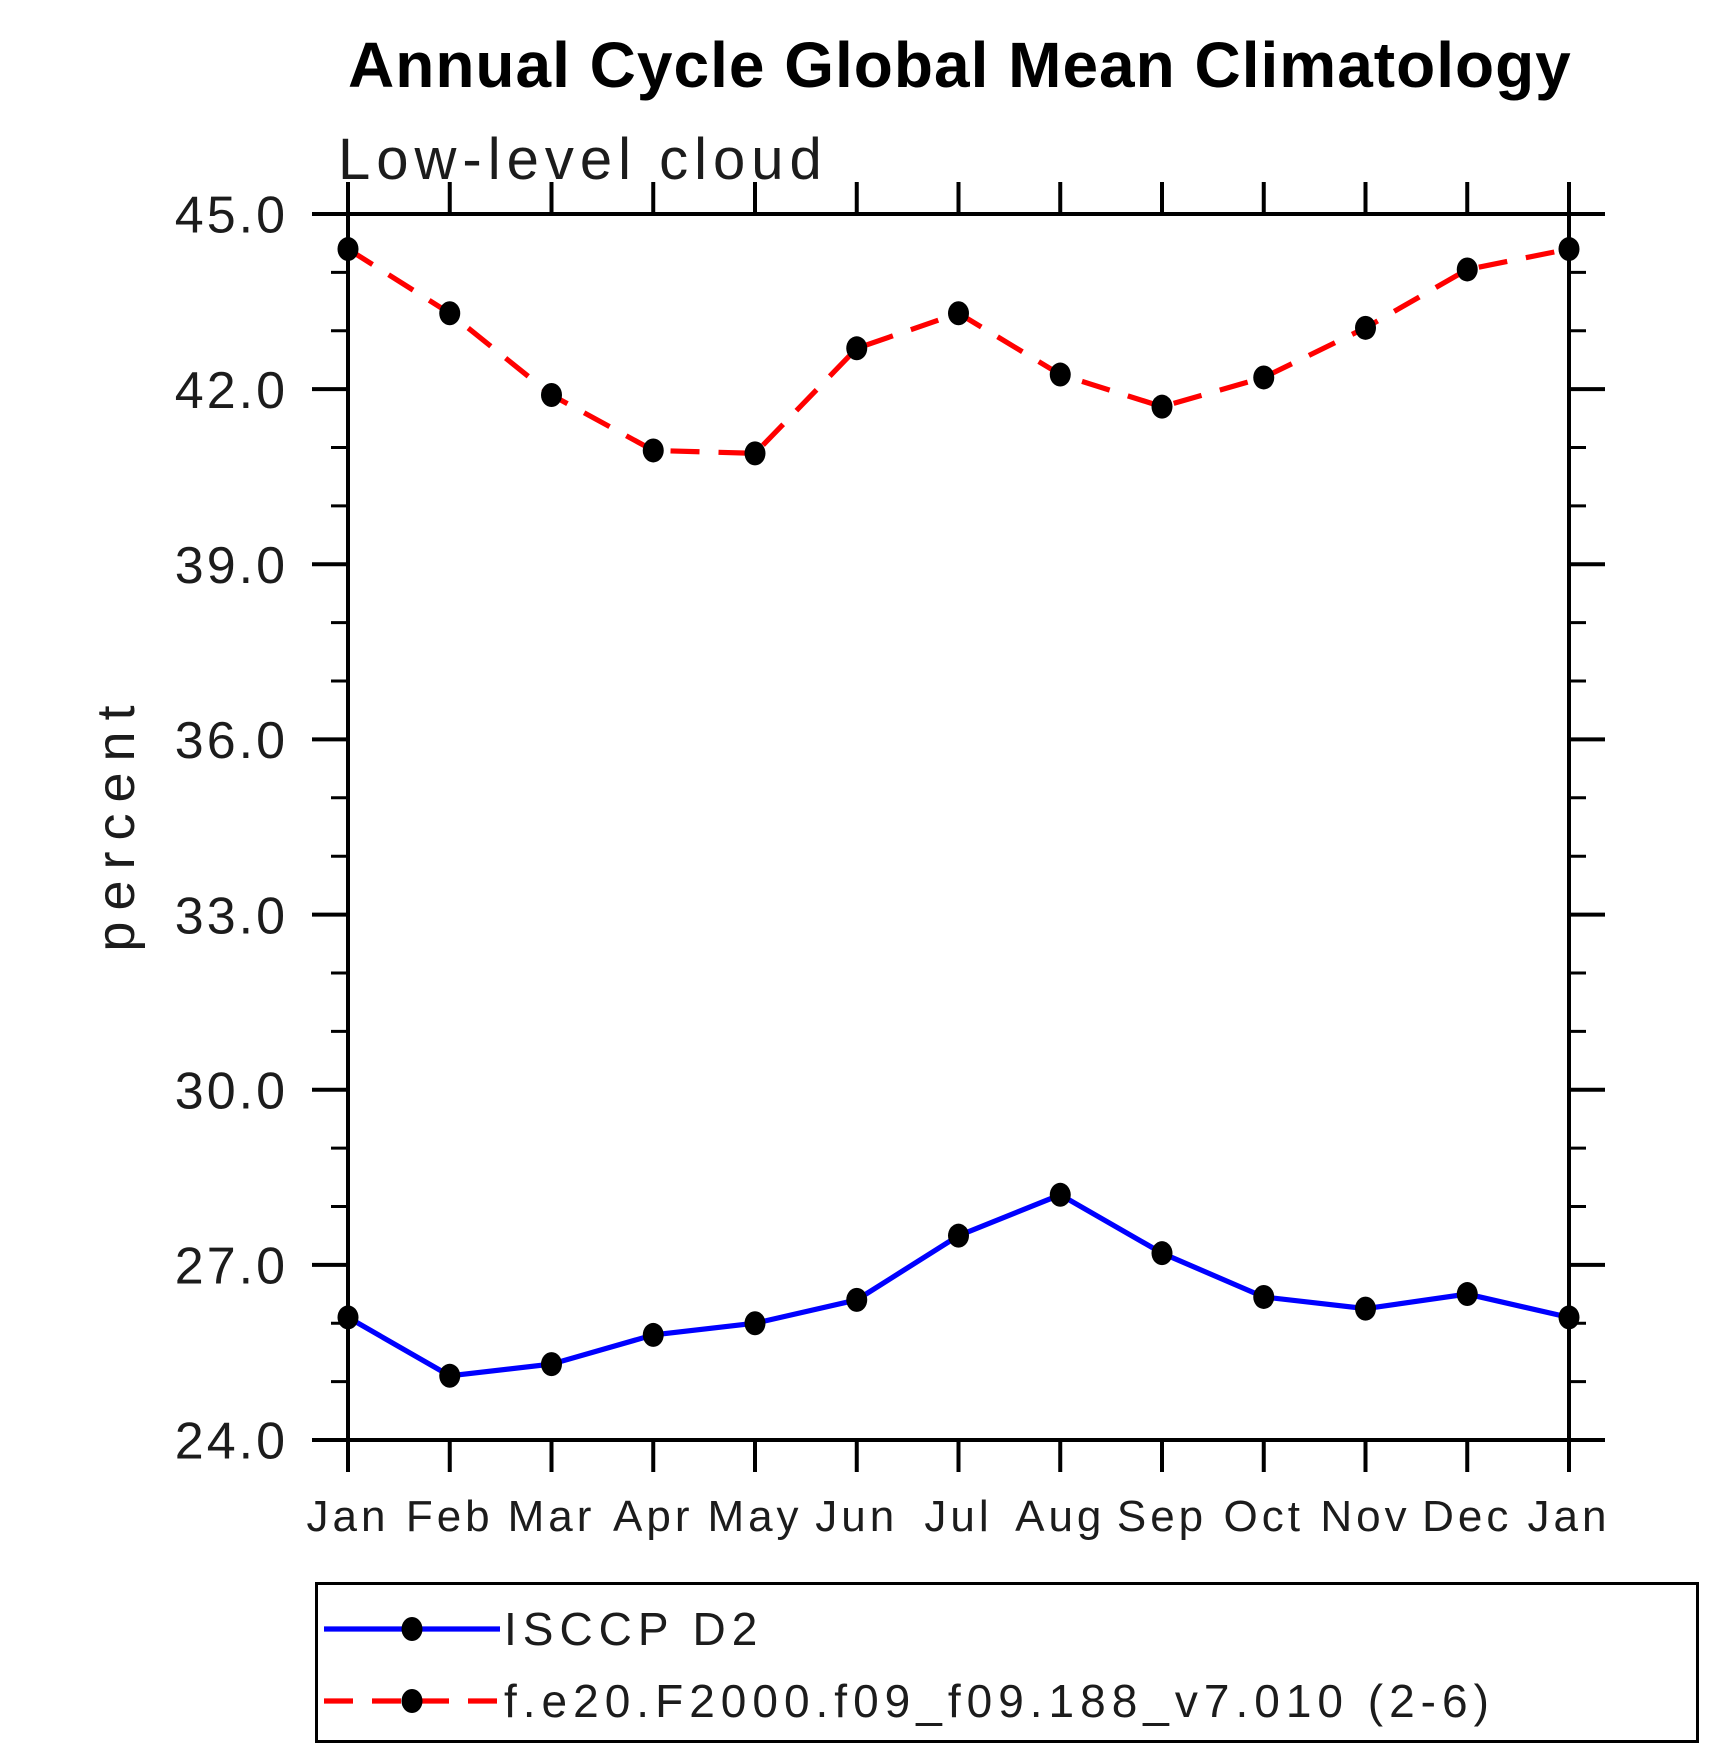 The image size is (1710, 1751). Describe the element at coordinates (231, 1267) in the screenshot. I see `y-tick-label: 27.0` at that location.